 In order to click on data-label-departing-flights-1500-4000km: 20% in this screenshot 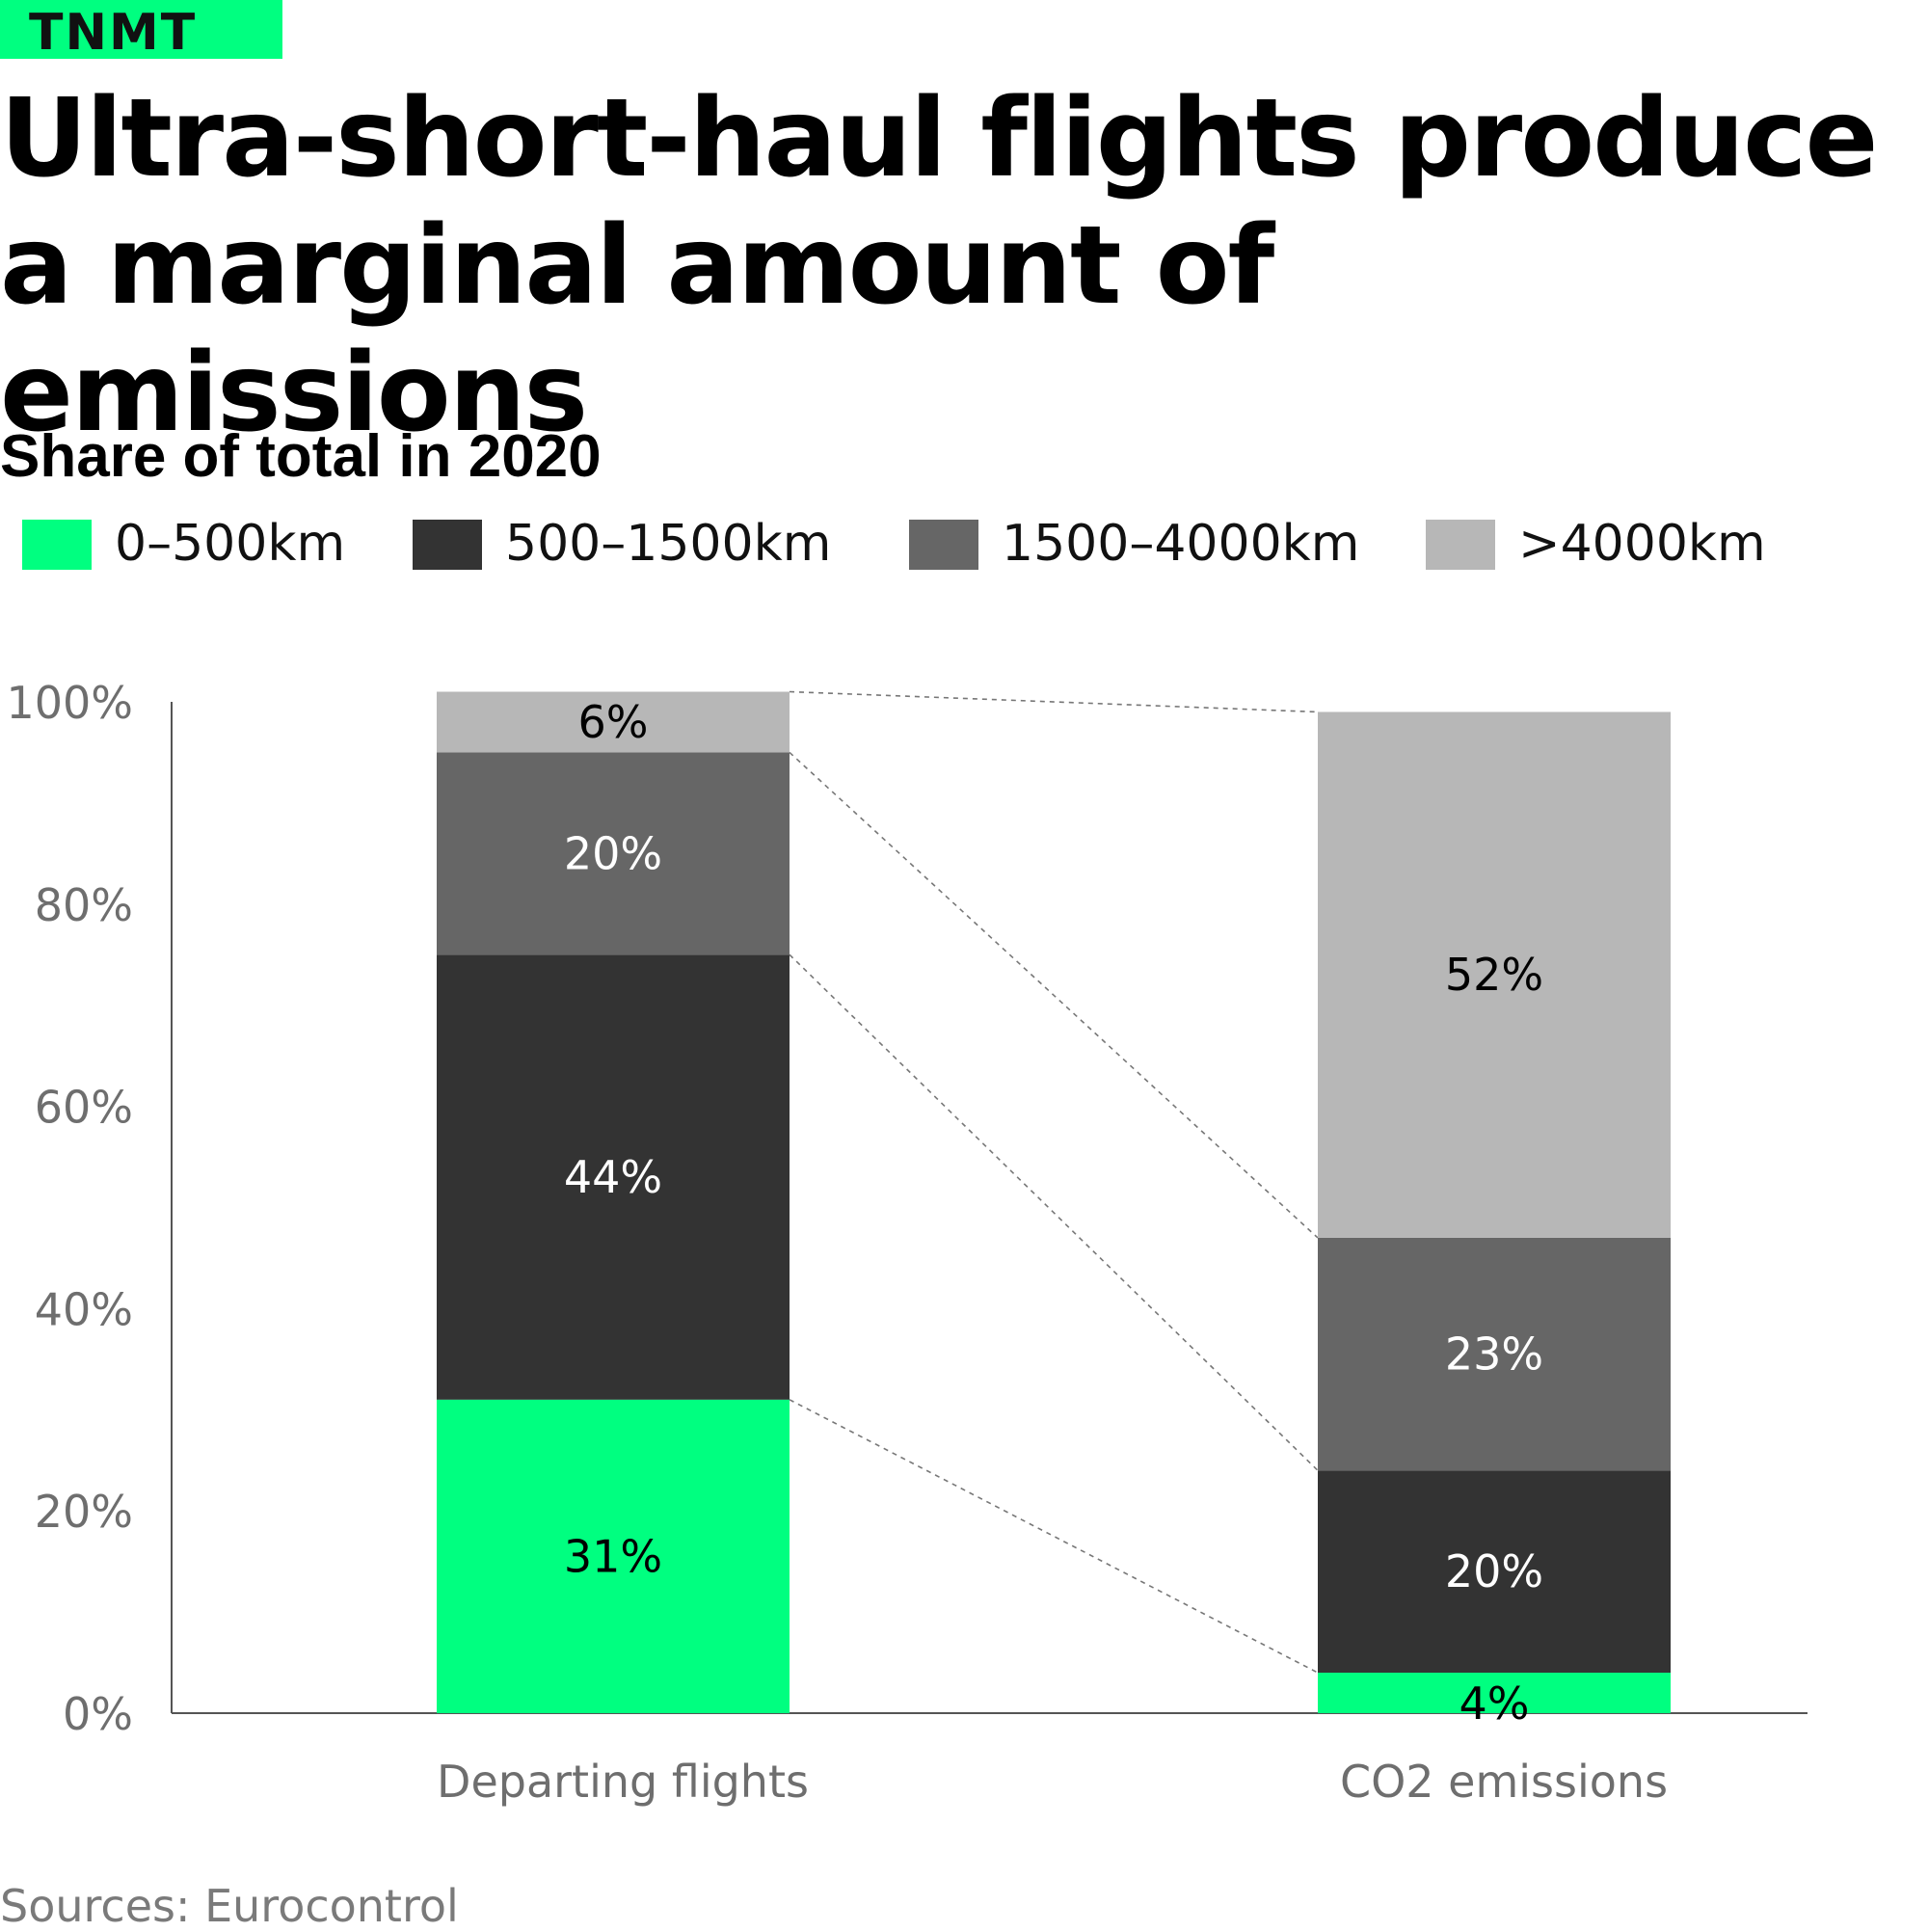, I will do `click(613, 853)`.